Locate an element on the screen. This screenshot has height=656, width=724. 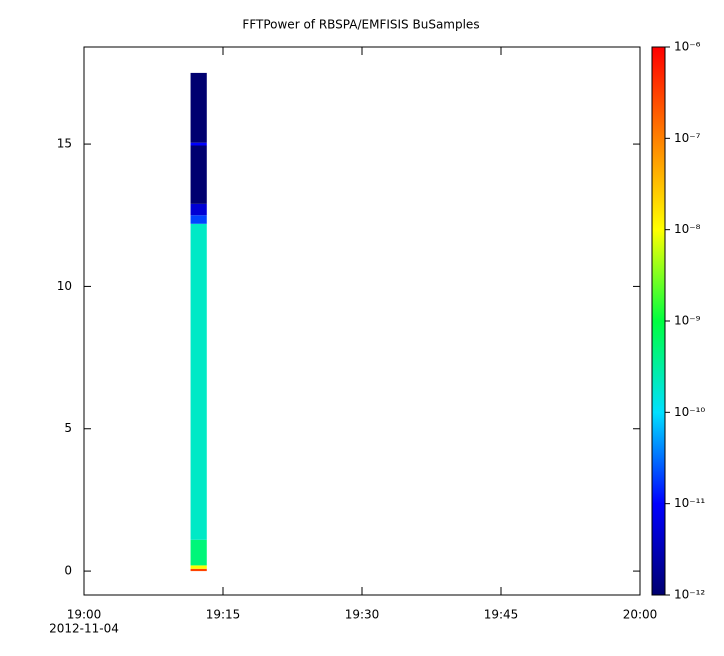
colorbar is located at coordinates (658, 321).